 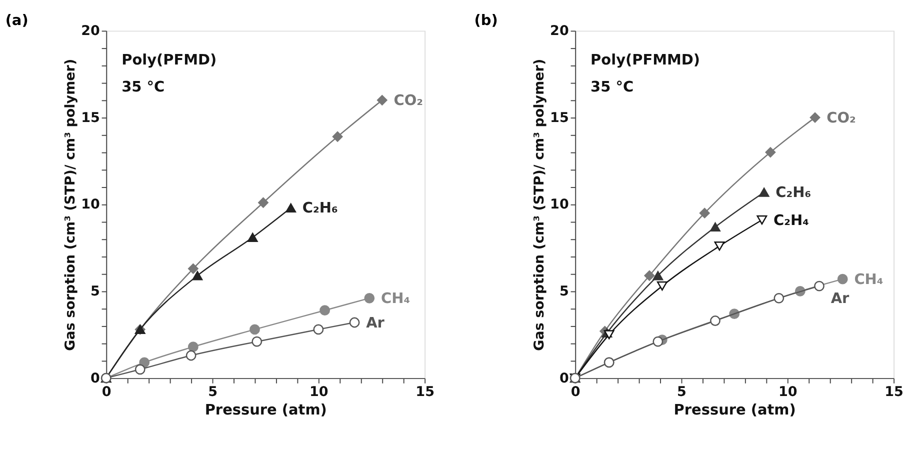 I want to click on chart-title: (a), so click(x=16, y=20).